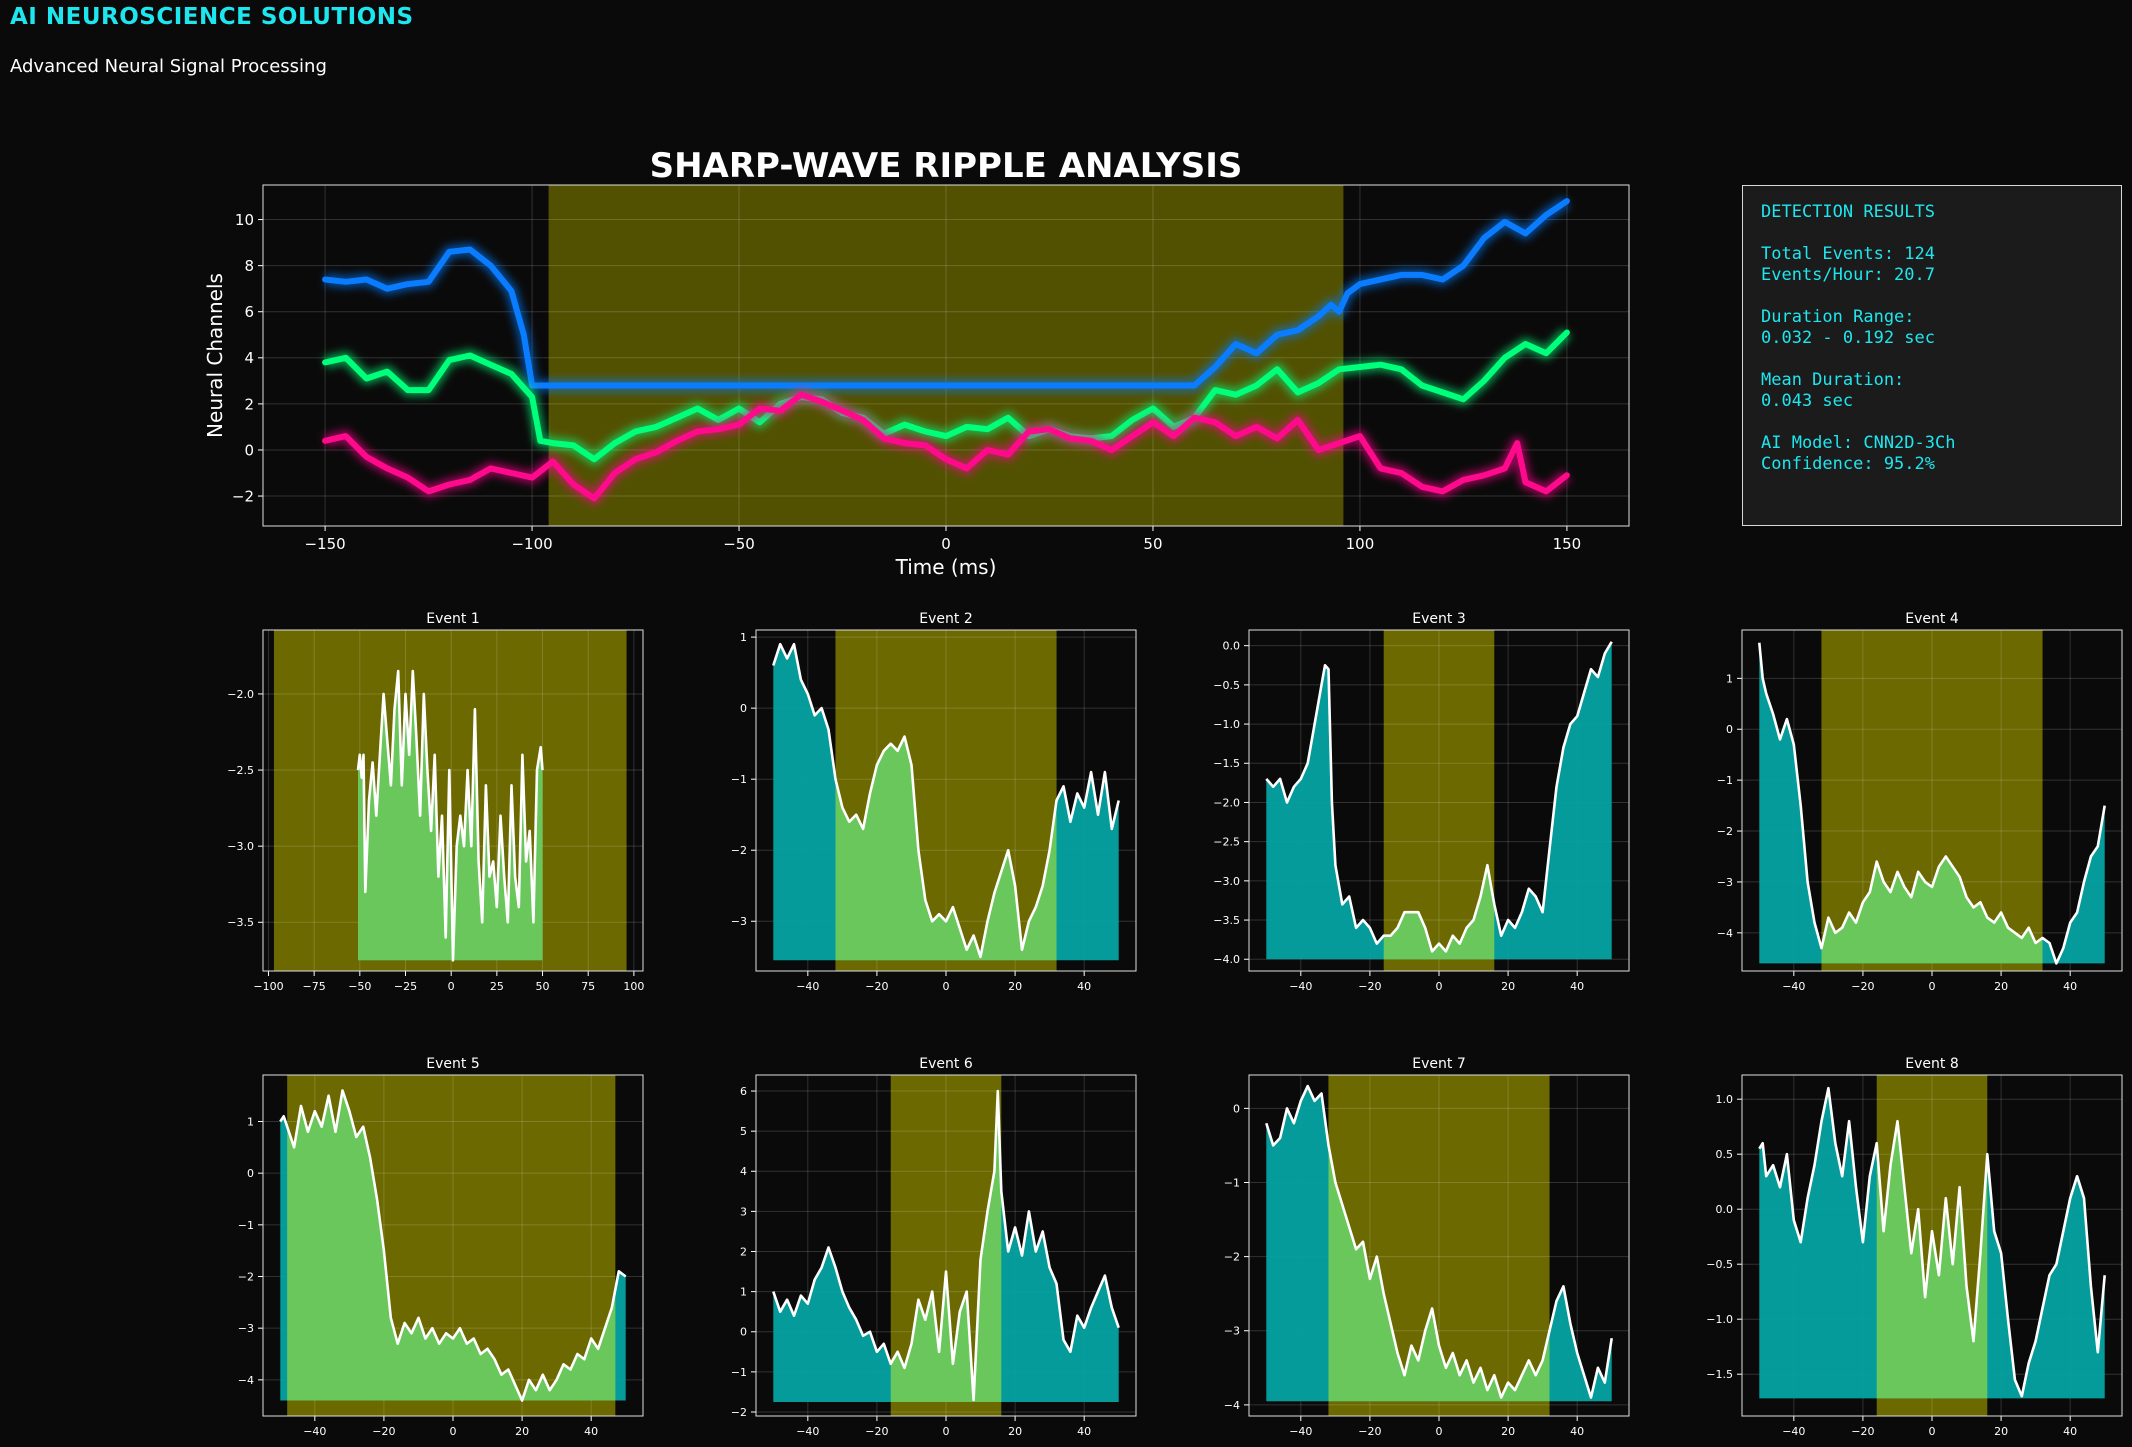 This screenshot has width=2132, height=1447. I want to click on event-area, so click(1439, 800).